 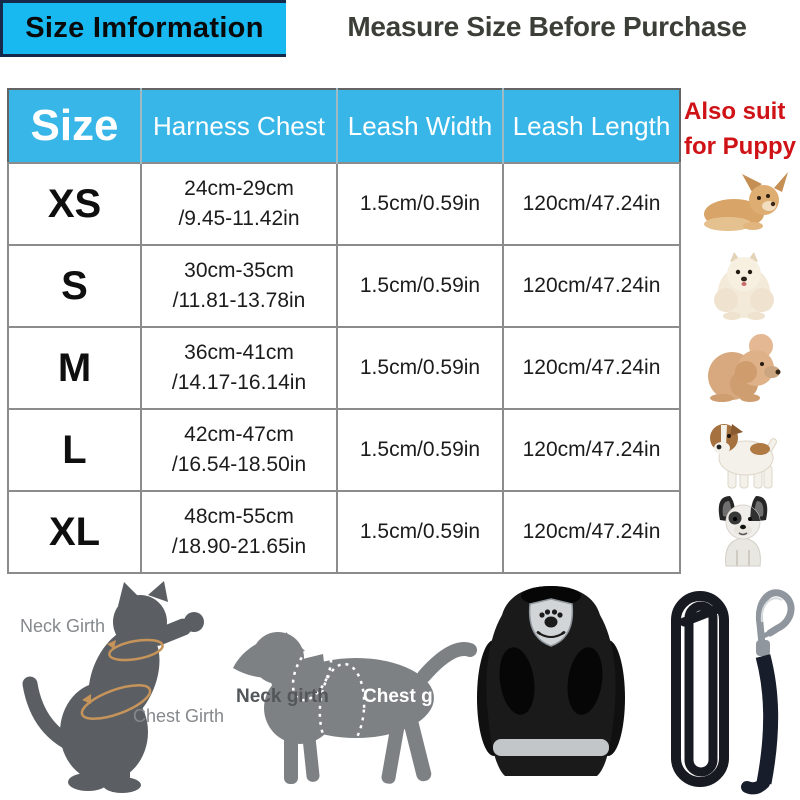 I want to click on black-leash-with-clip-photo, so click(x=733, y=692).